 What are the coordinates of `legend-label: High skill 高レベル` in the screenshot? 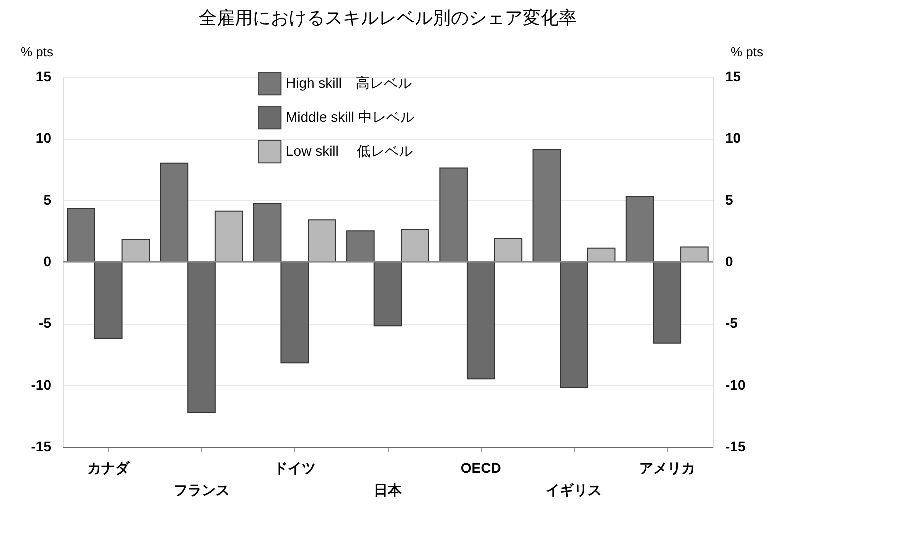 It's located at (349, 83).